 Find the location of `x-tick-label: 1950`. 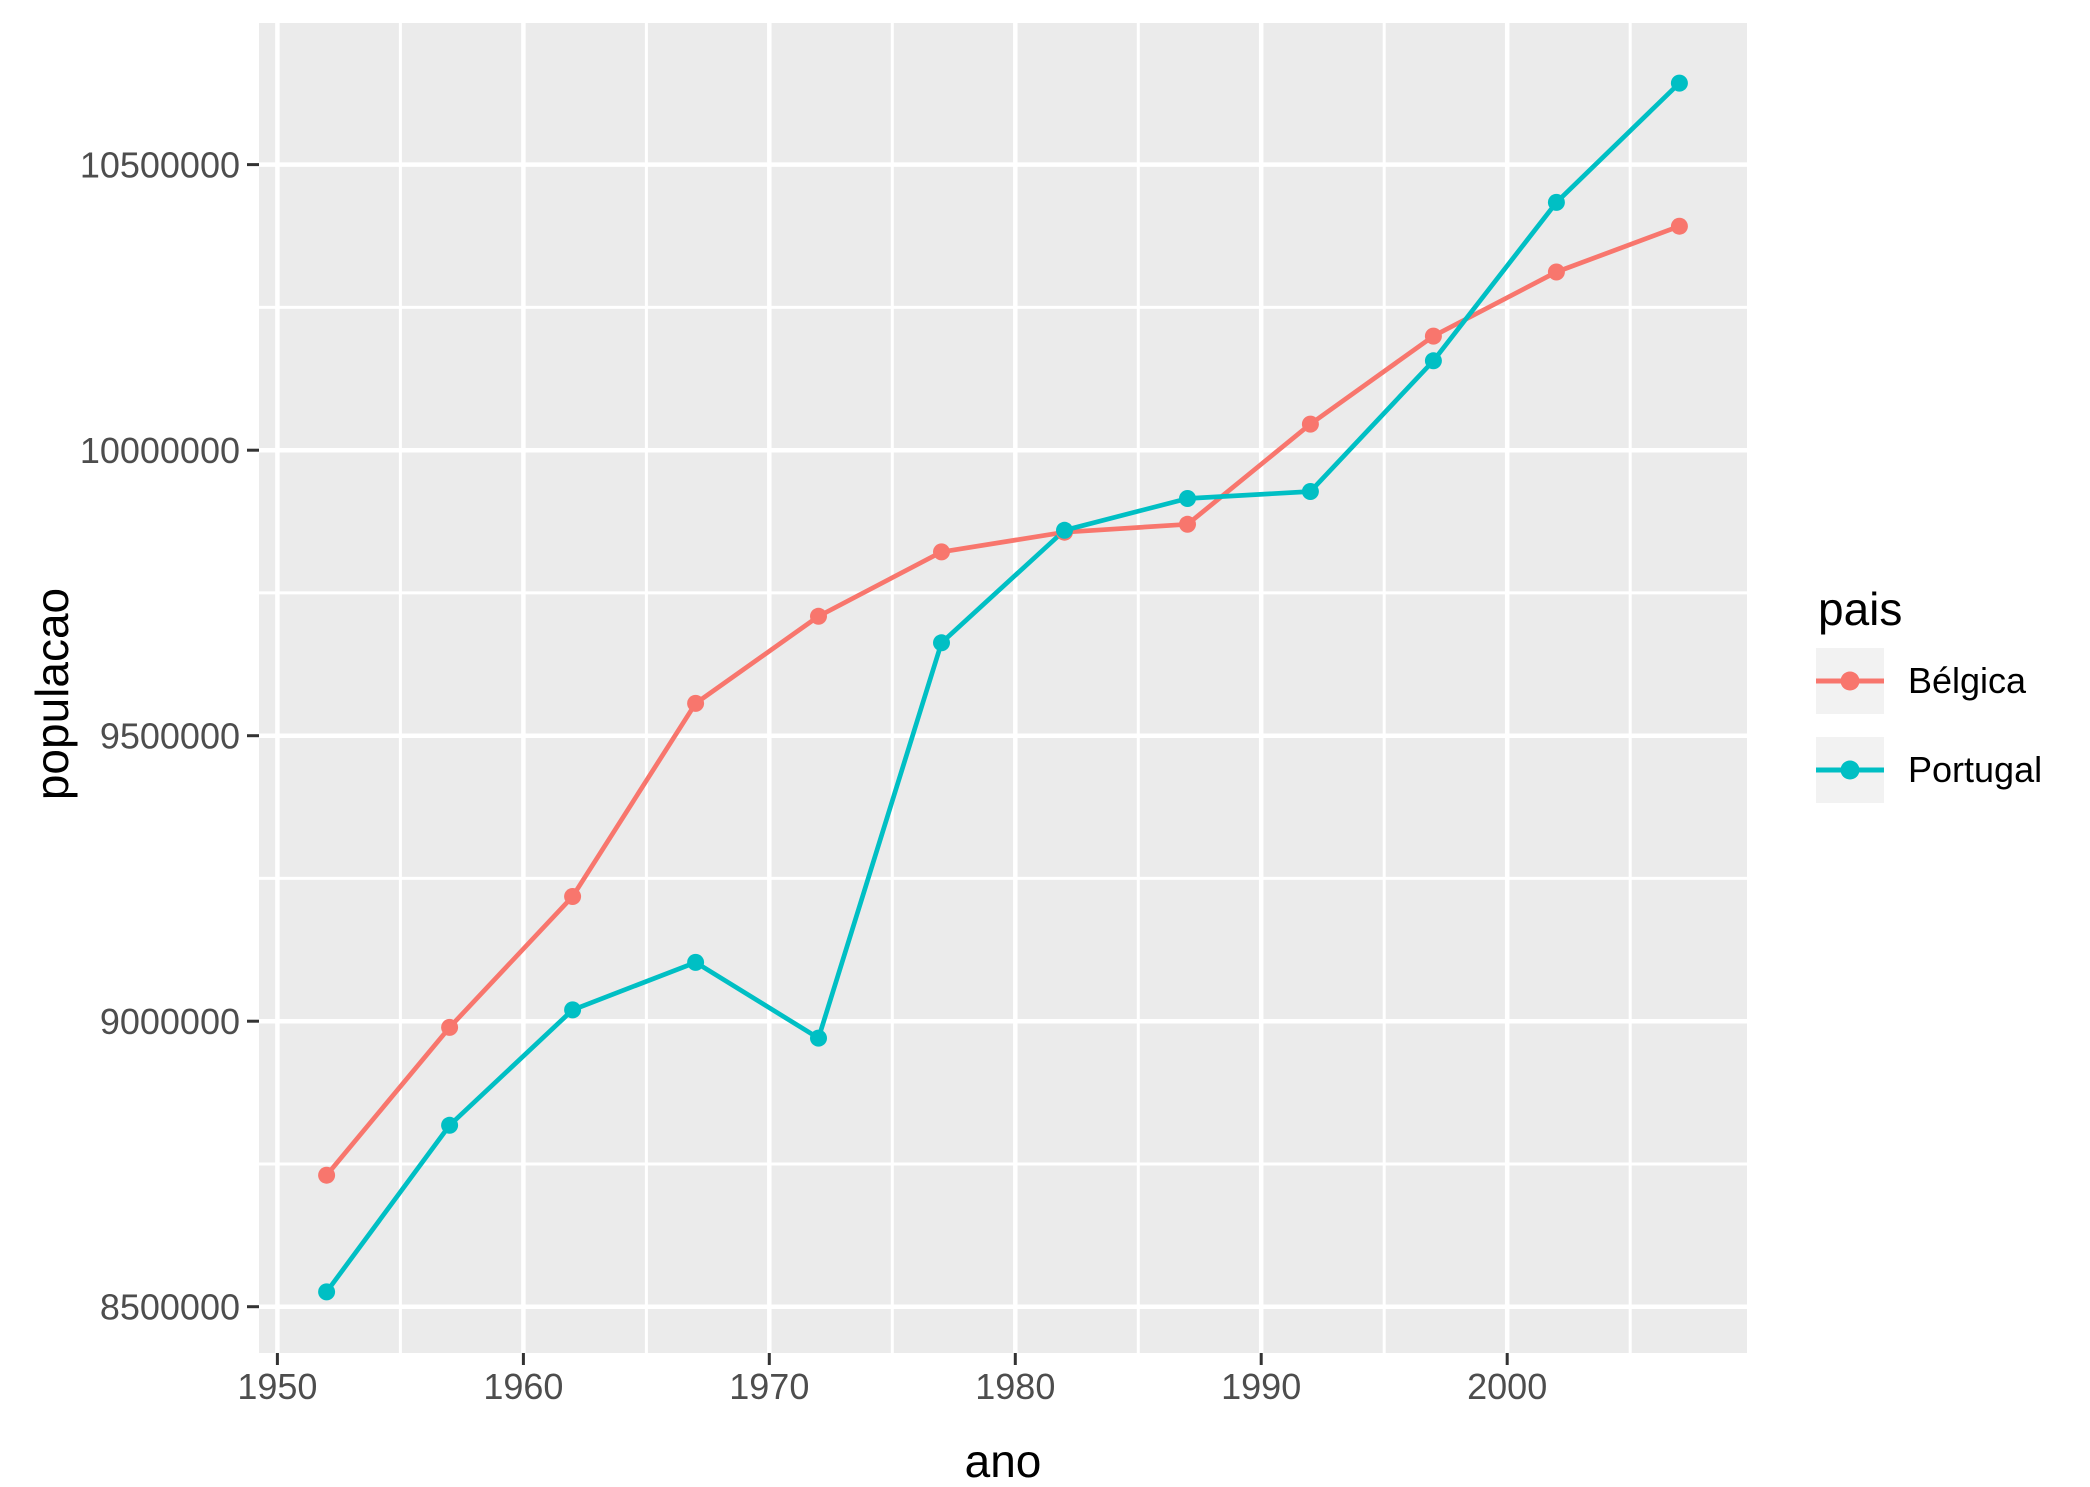

x-tick-label: 1950 is located at coordinates (277, 1386).